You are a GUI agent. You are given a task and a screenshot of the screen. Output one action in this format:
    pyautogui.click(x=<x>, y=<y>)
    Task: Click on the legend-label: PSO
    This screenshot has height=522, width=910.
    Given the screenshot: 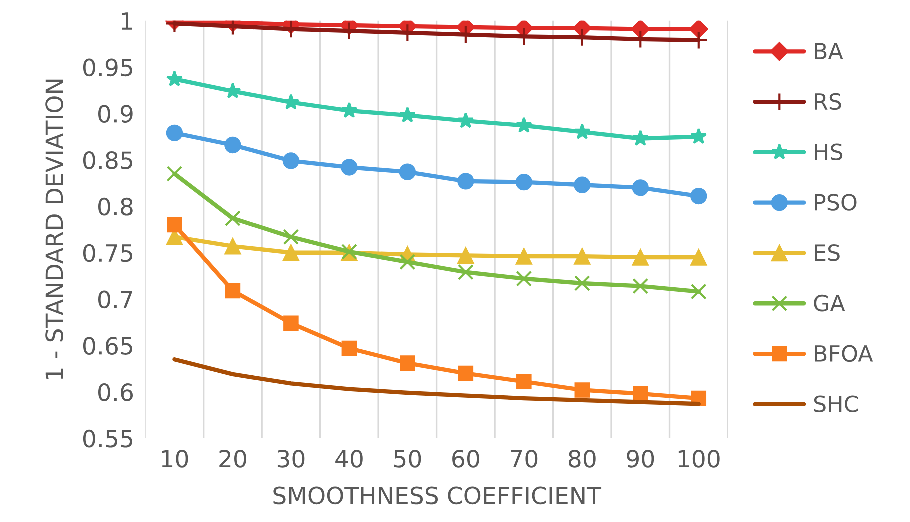 What is the action you would take?
    pyautogui.click(x=836, y=202)
    